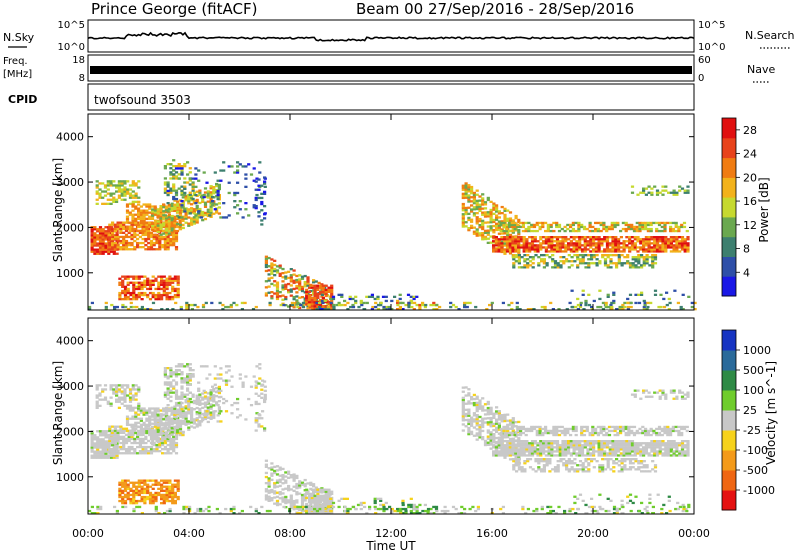  What do you see at coordinates (351, 97) in the screenshot?
I see `cpid-panel: CPID twofsound 3503` at bounding box center [351, 97].